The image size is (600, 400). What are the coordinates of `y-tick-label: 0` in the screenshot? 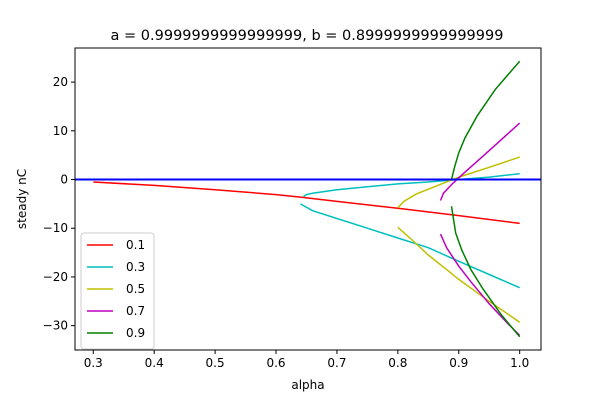 It's located at (64, 180).